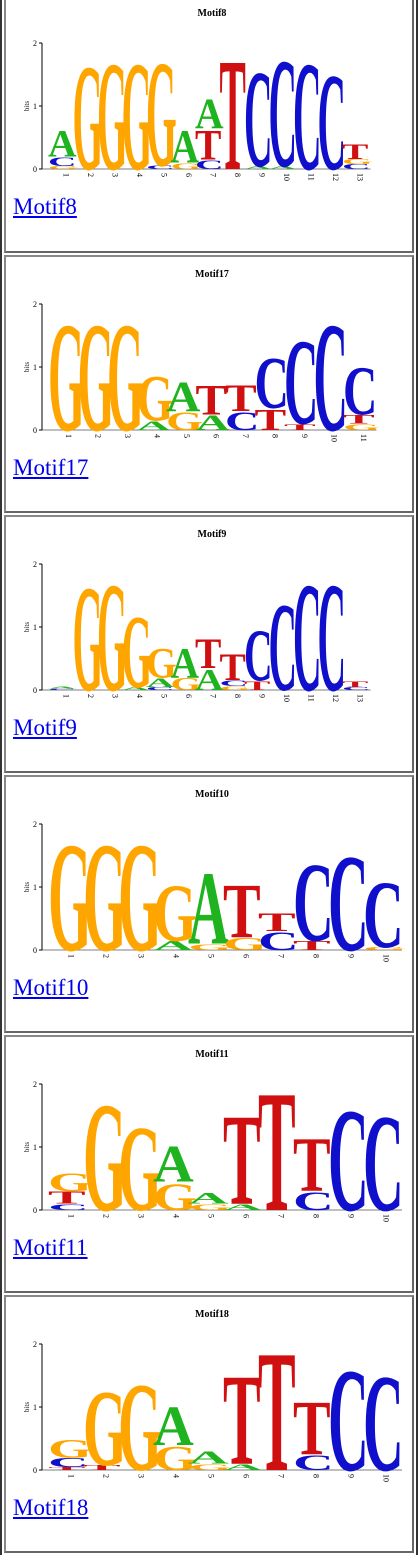 The width and height of the screenshot is (418, 1560). Describe the element at coordinates (51, 467) in the screenshot. I see `motif-link: Motif17` at that location.